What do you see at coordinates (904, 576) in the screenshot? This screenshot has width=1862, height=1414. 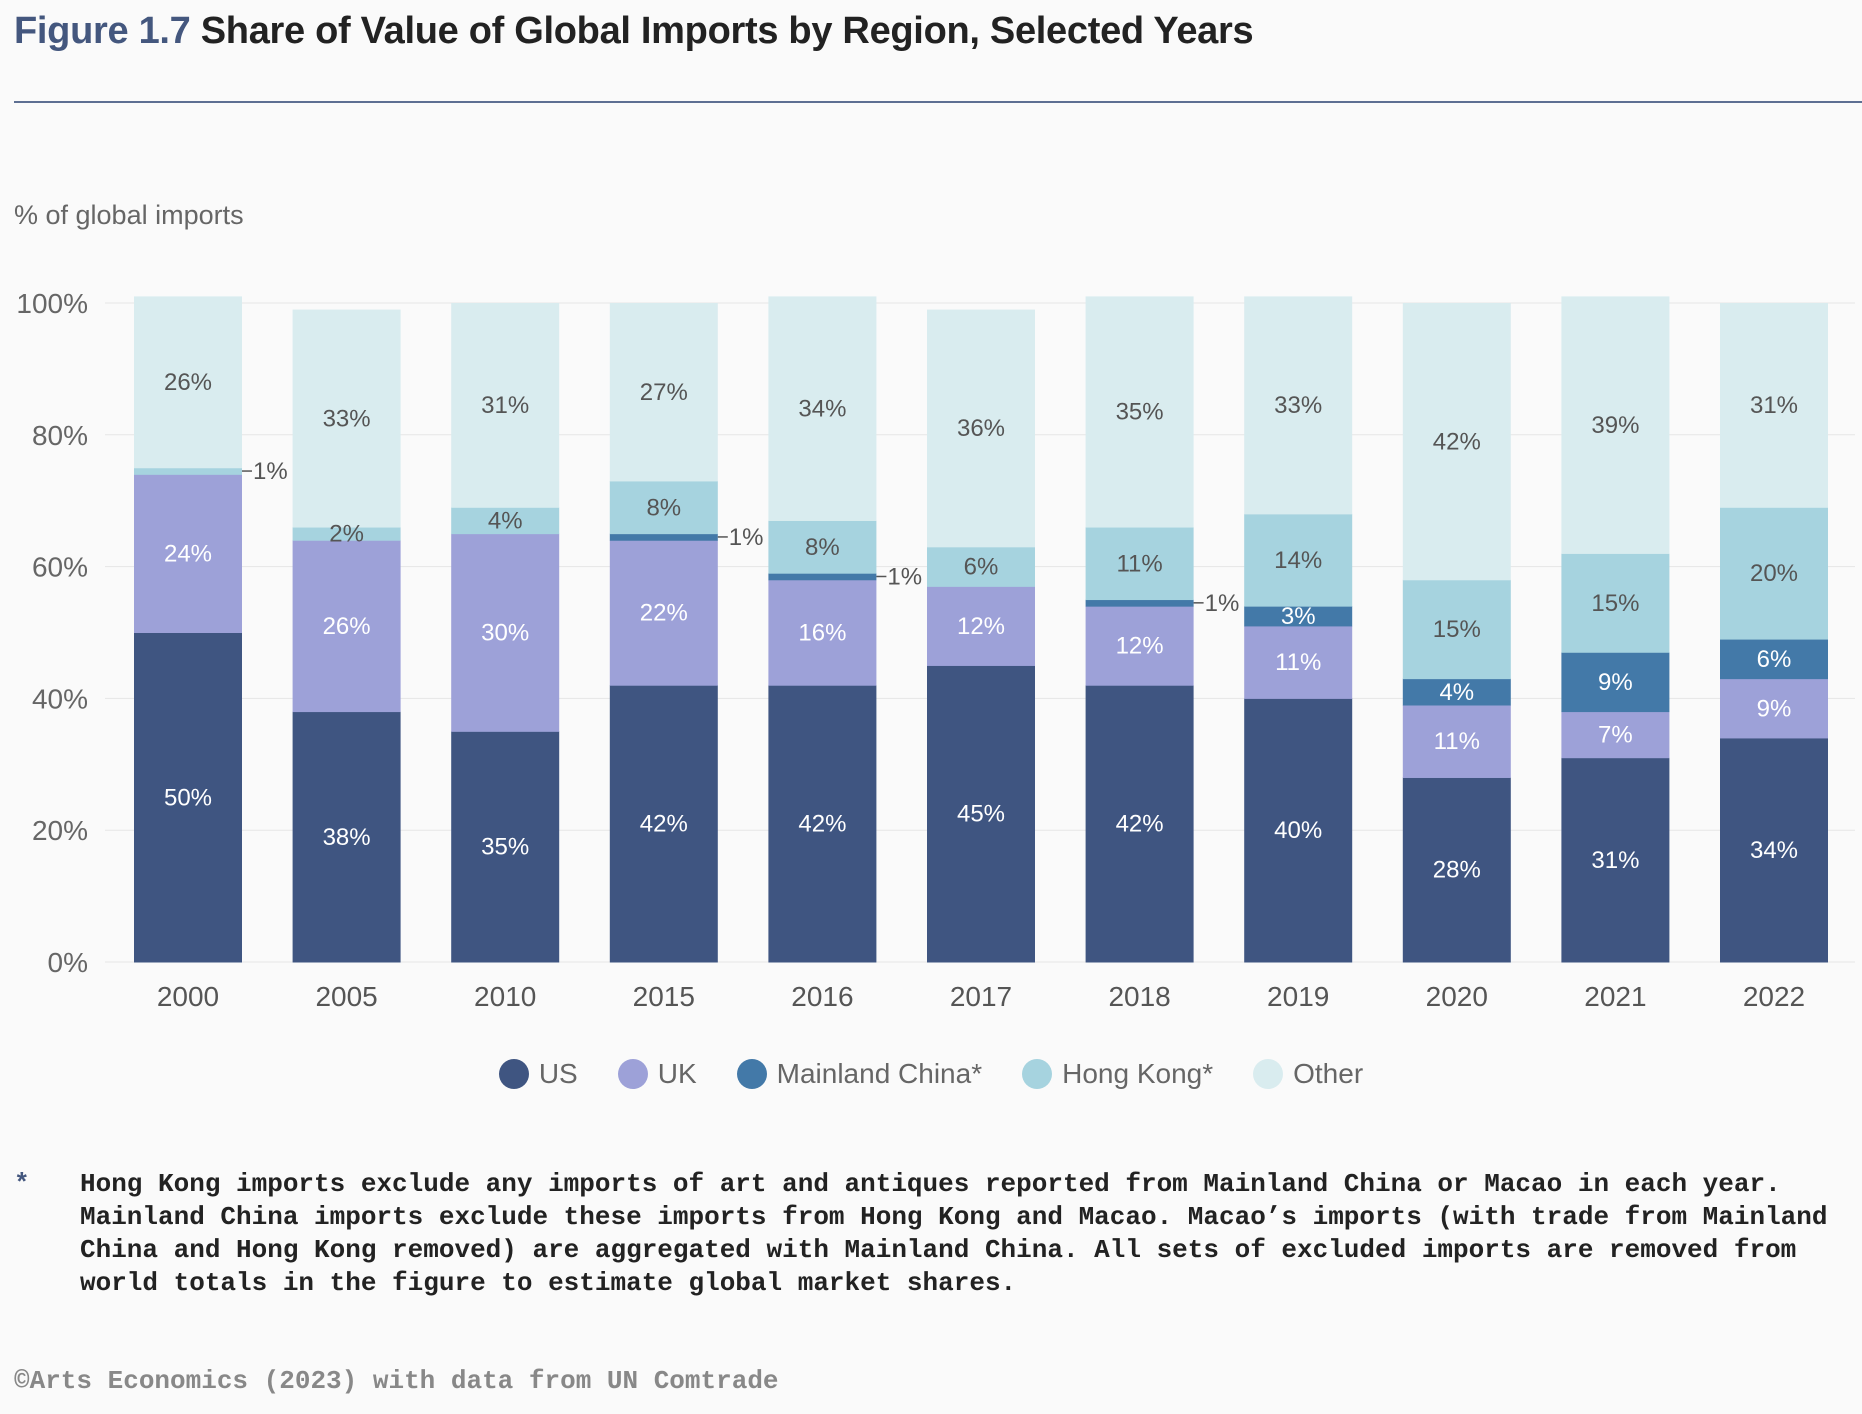 I see `data-label-mainland-china-2016: 1%` at bounding box center [904, 576].